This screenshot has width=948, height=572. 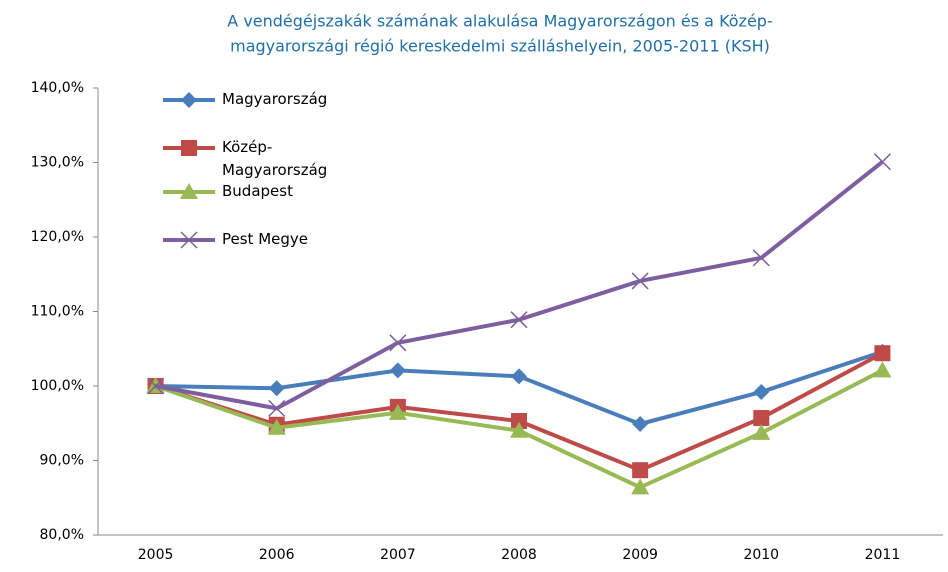 I want to click on x-tick-label: 2006, so click(x=277, y=555).